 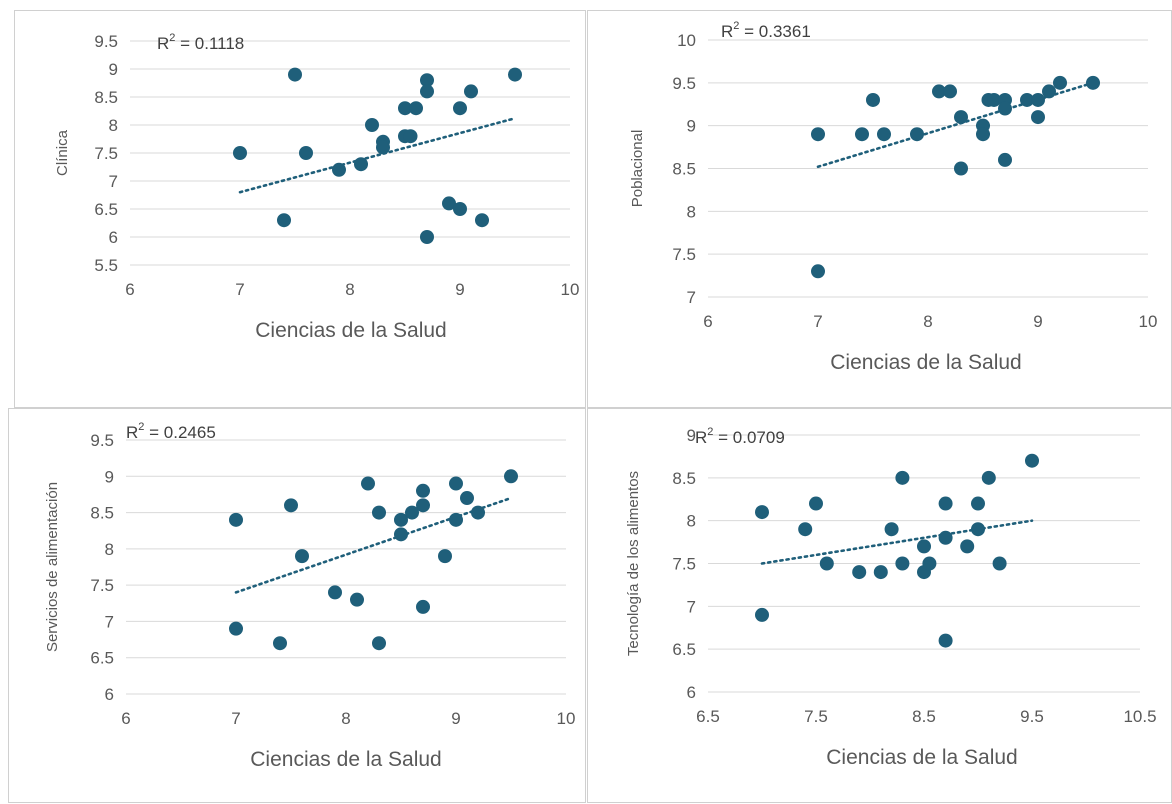 I want to click on x-tick-clinica-0: 6, so click(x=129, y=289).